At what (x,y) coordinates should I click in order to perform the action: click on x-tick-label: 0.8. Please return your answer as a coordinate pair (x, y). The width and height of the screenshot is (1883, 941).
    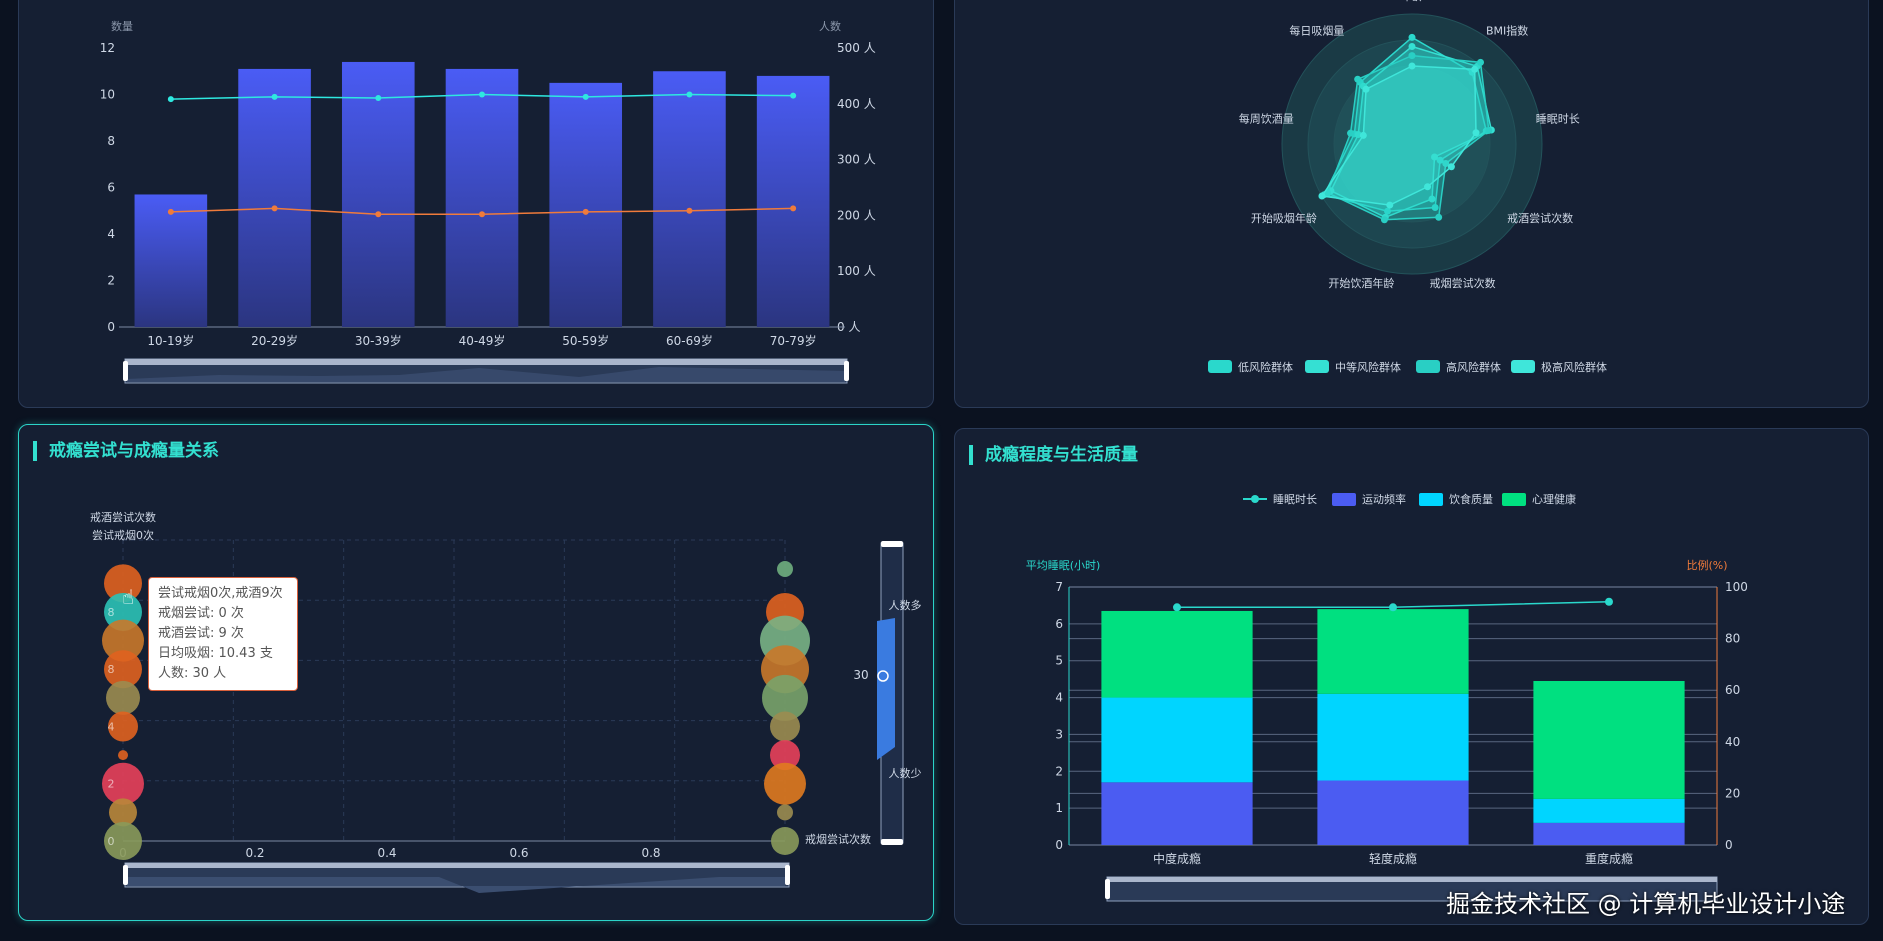
    Looking at the image, I should click on (650, 853).